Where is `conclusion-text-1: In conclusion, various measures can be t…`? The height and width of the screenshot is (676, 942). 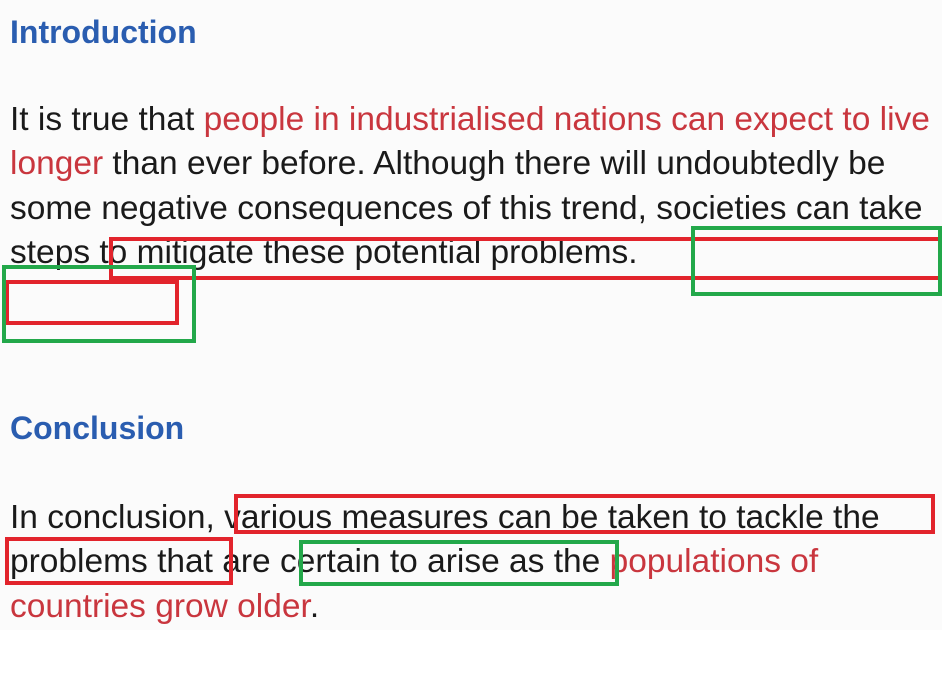 conclusion-text-1: In conclusion, various measures can be t… is located at coordinates (445, 540).